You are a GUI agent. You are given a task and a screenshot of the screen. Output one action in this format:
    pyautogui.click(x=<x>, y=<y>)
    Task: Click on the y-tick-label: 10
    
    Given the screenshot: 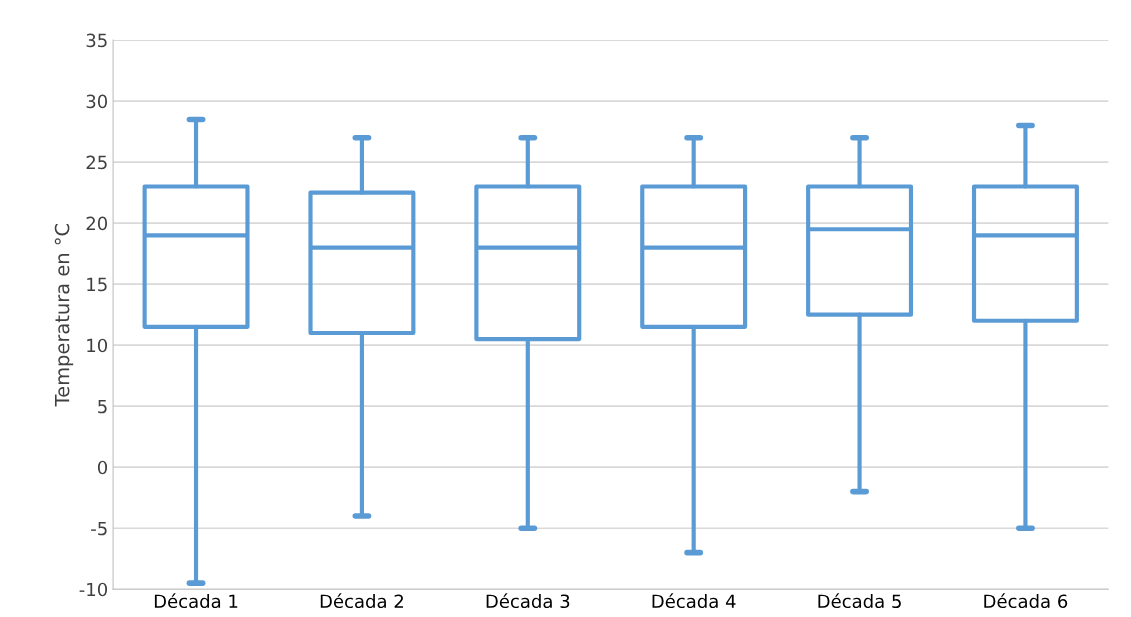 What is the action you would take?
    pyautogui.click(x=97, y=345)
    